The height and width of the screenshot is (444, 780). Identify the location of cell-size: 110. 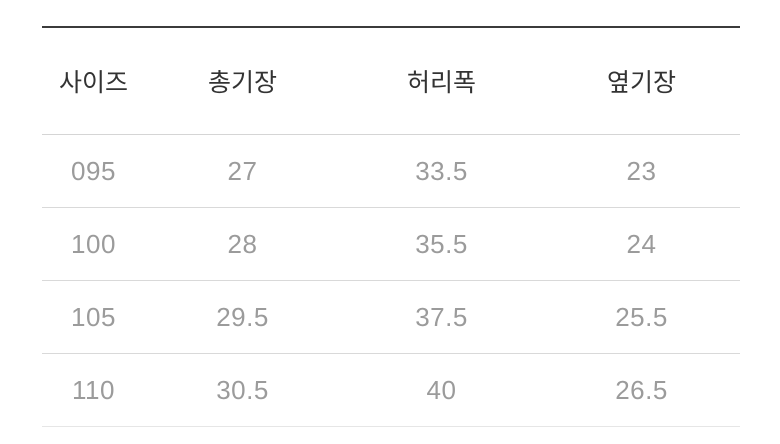
(93, 389).